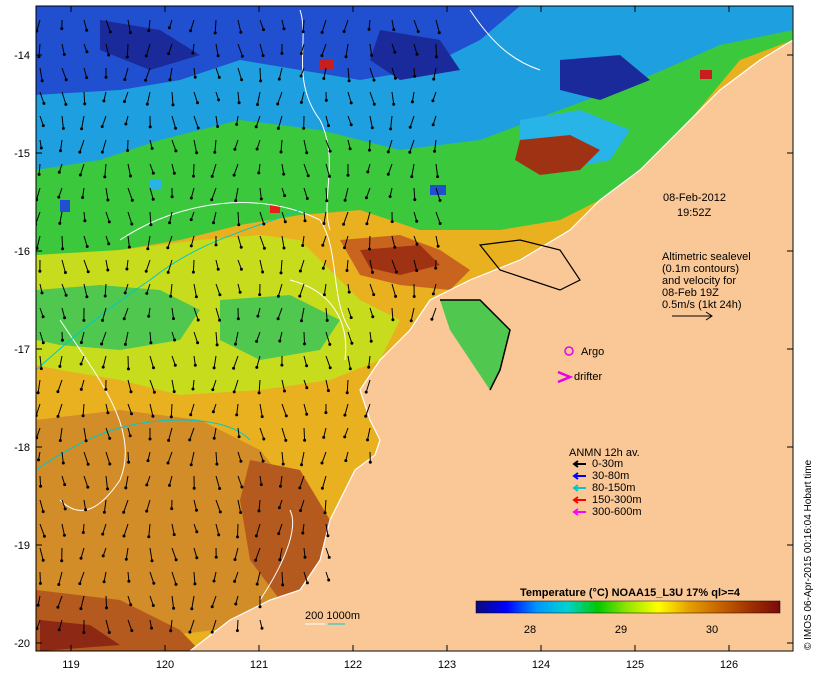 This screenshot has width=820, height=680. What do you see at coordinates (597, 464) in the screenshot?
I see `anmn-legend-item: 0-30m` at bounding box center [597, 464].